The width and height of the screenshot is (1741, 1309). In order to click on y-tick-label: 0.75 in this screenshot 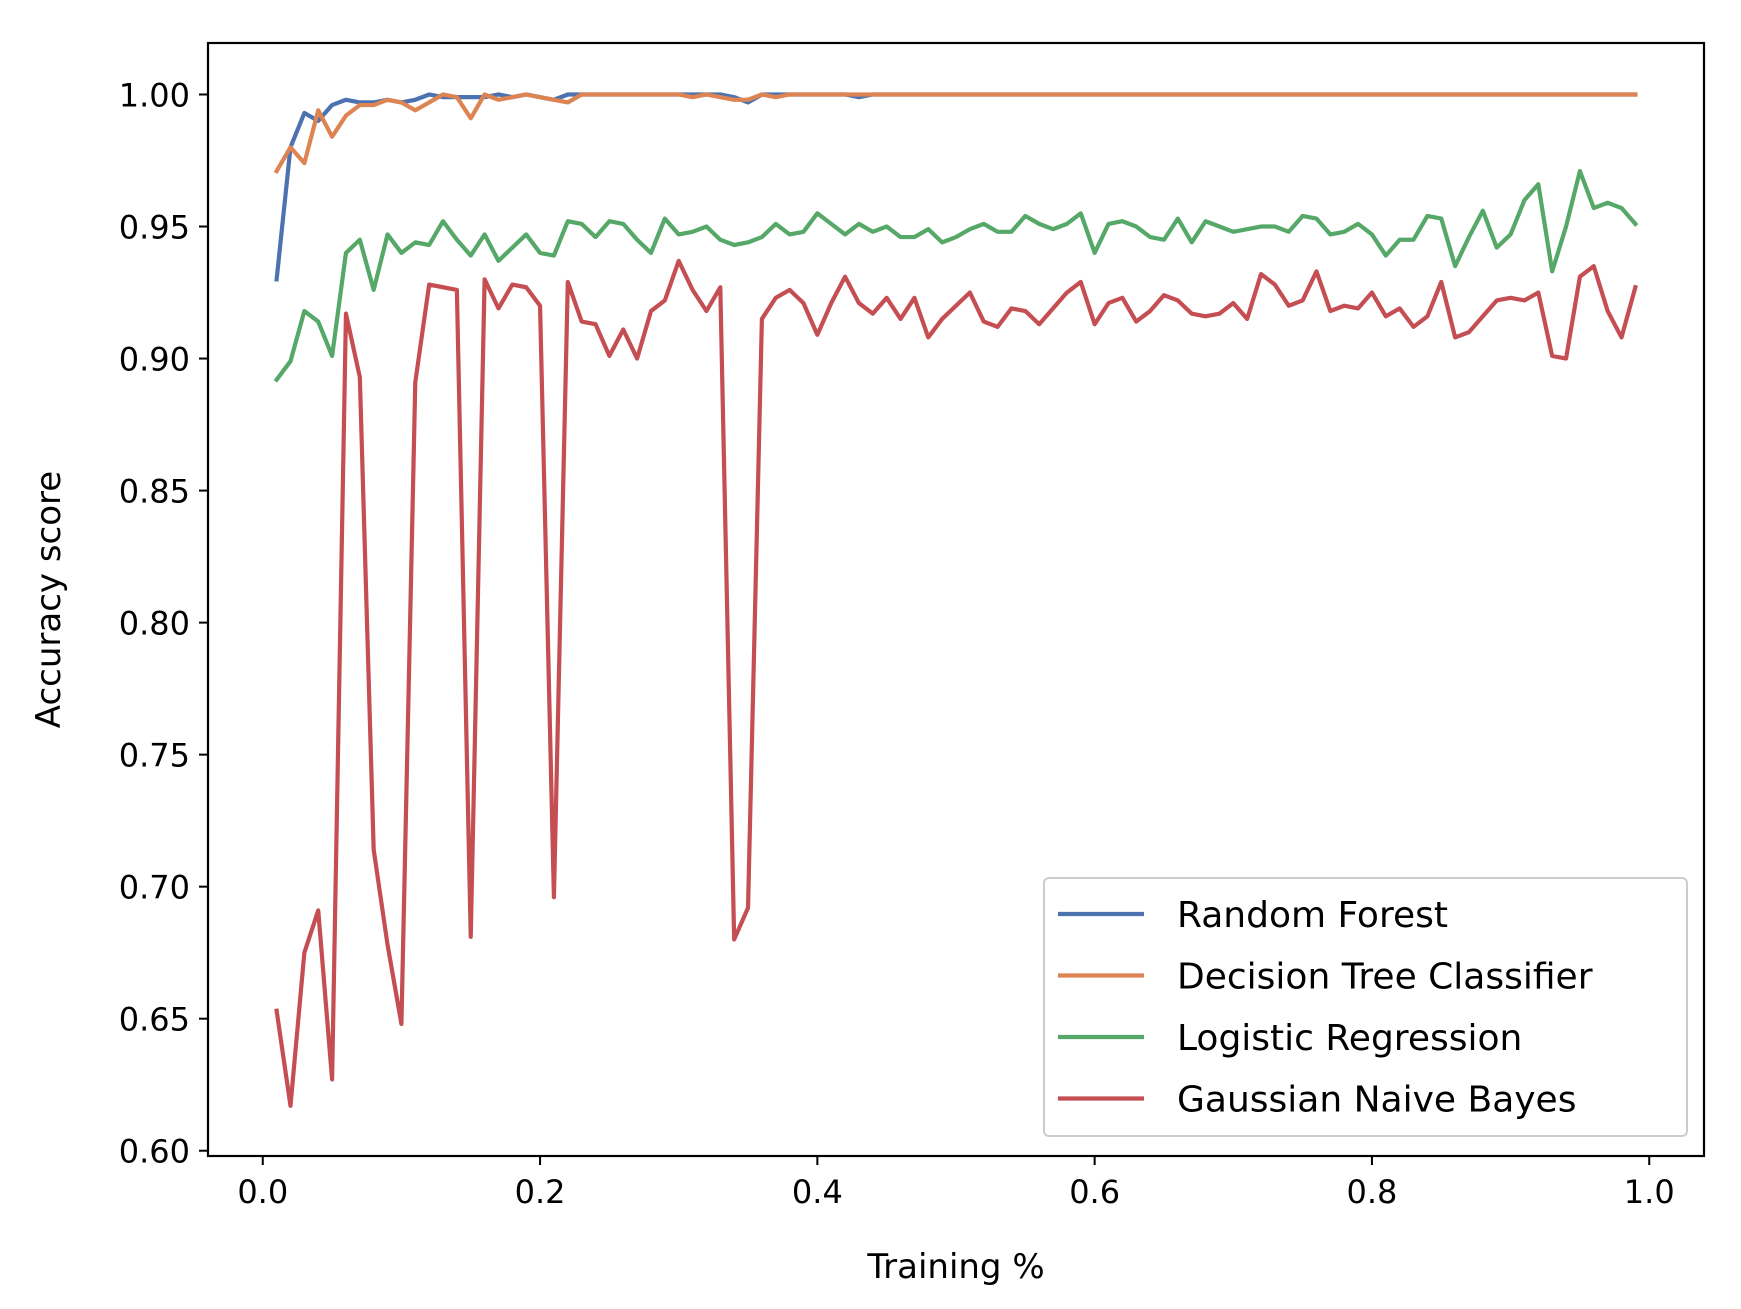, I will do `click(154, 756)`.